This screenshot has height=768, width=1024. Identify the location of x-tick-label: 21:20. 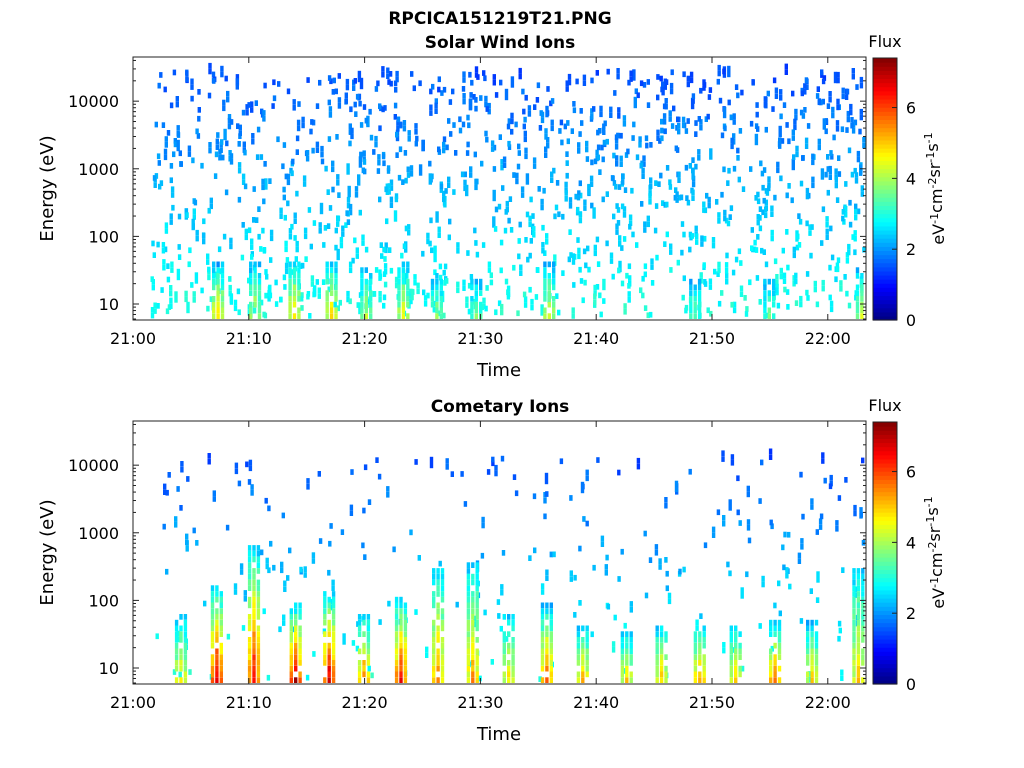
(365, 702).